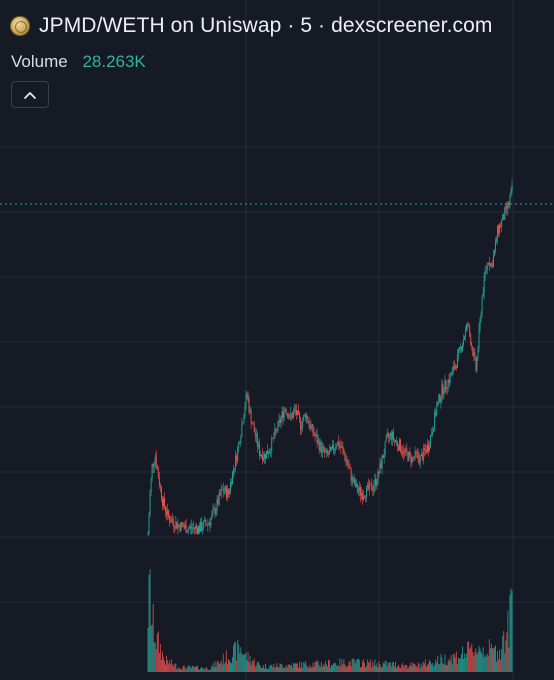 The image size is (554, 680). What do you see at coordinates (30, 94) in the screenshot?
I see `collapse-legend-button` at bounding box center [30, 94].